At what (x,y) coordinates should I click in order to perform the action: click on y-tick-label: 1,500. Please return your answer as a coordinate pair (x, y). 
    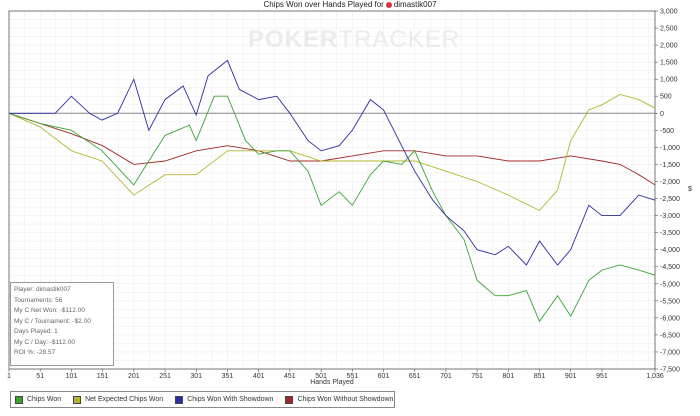
    Looking at the image, I should click on (669, 63).